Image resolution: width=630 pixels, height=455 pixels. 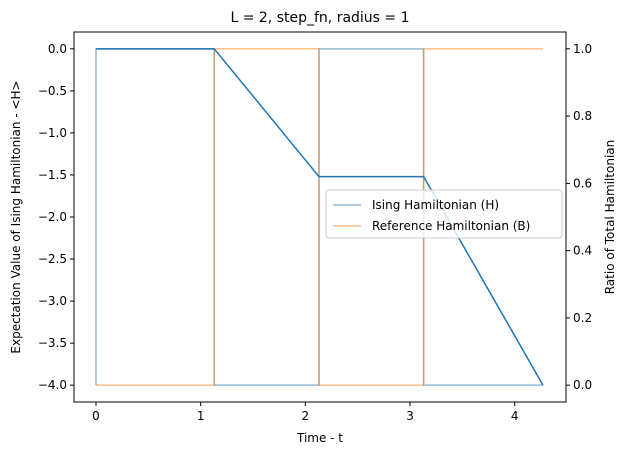 I want to click on y-right-tick-label: 0.0, so click(x=582, y=385).